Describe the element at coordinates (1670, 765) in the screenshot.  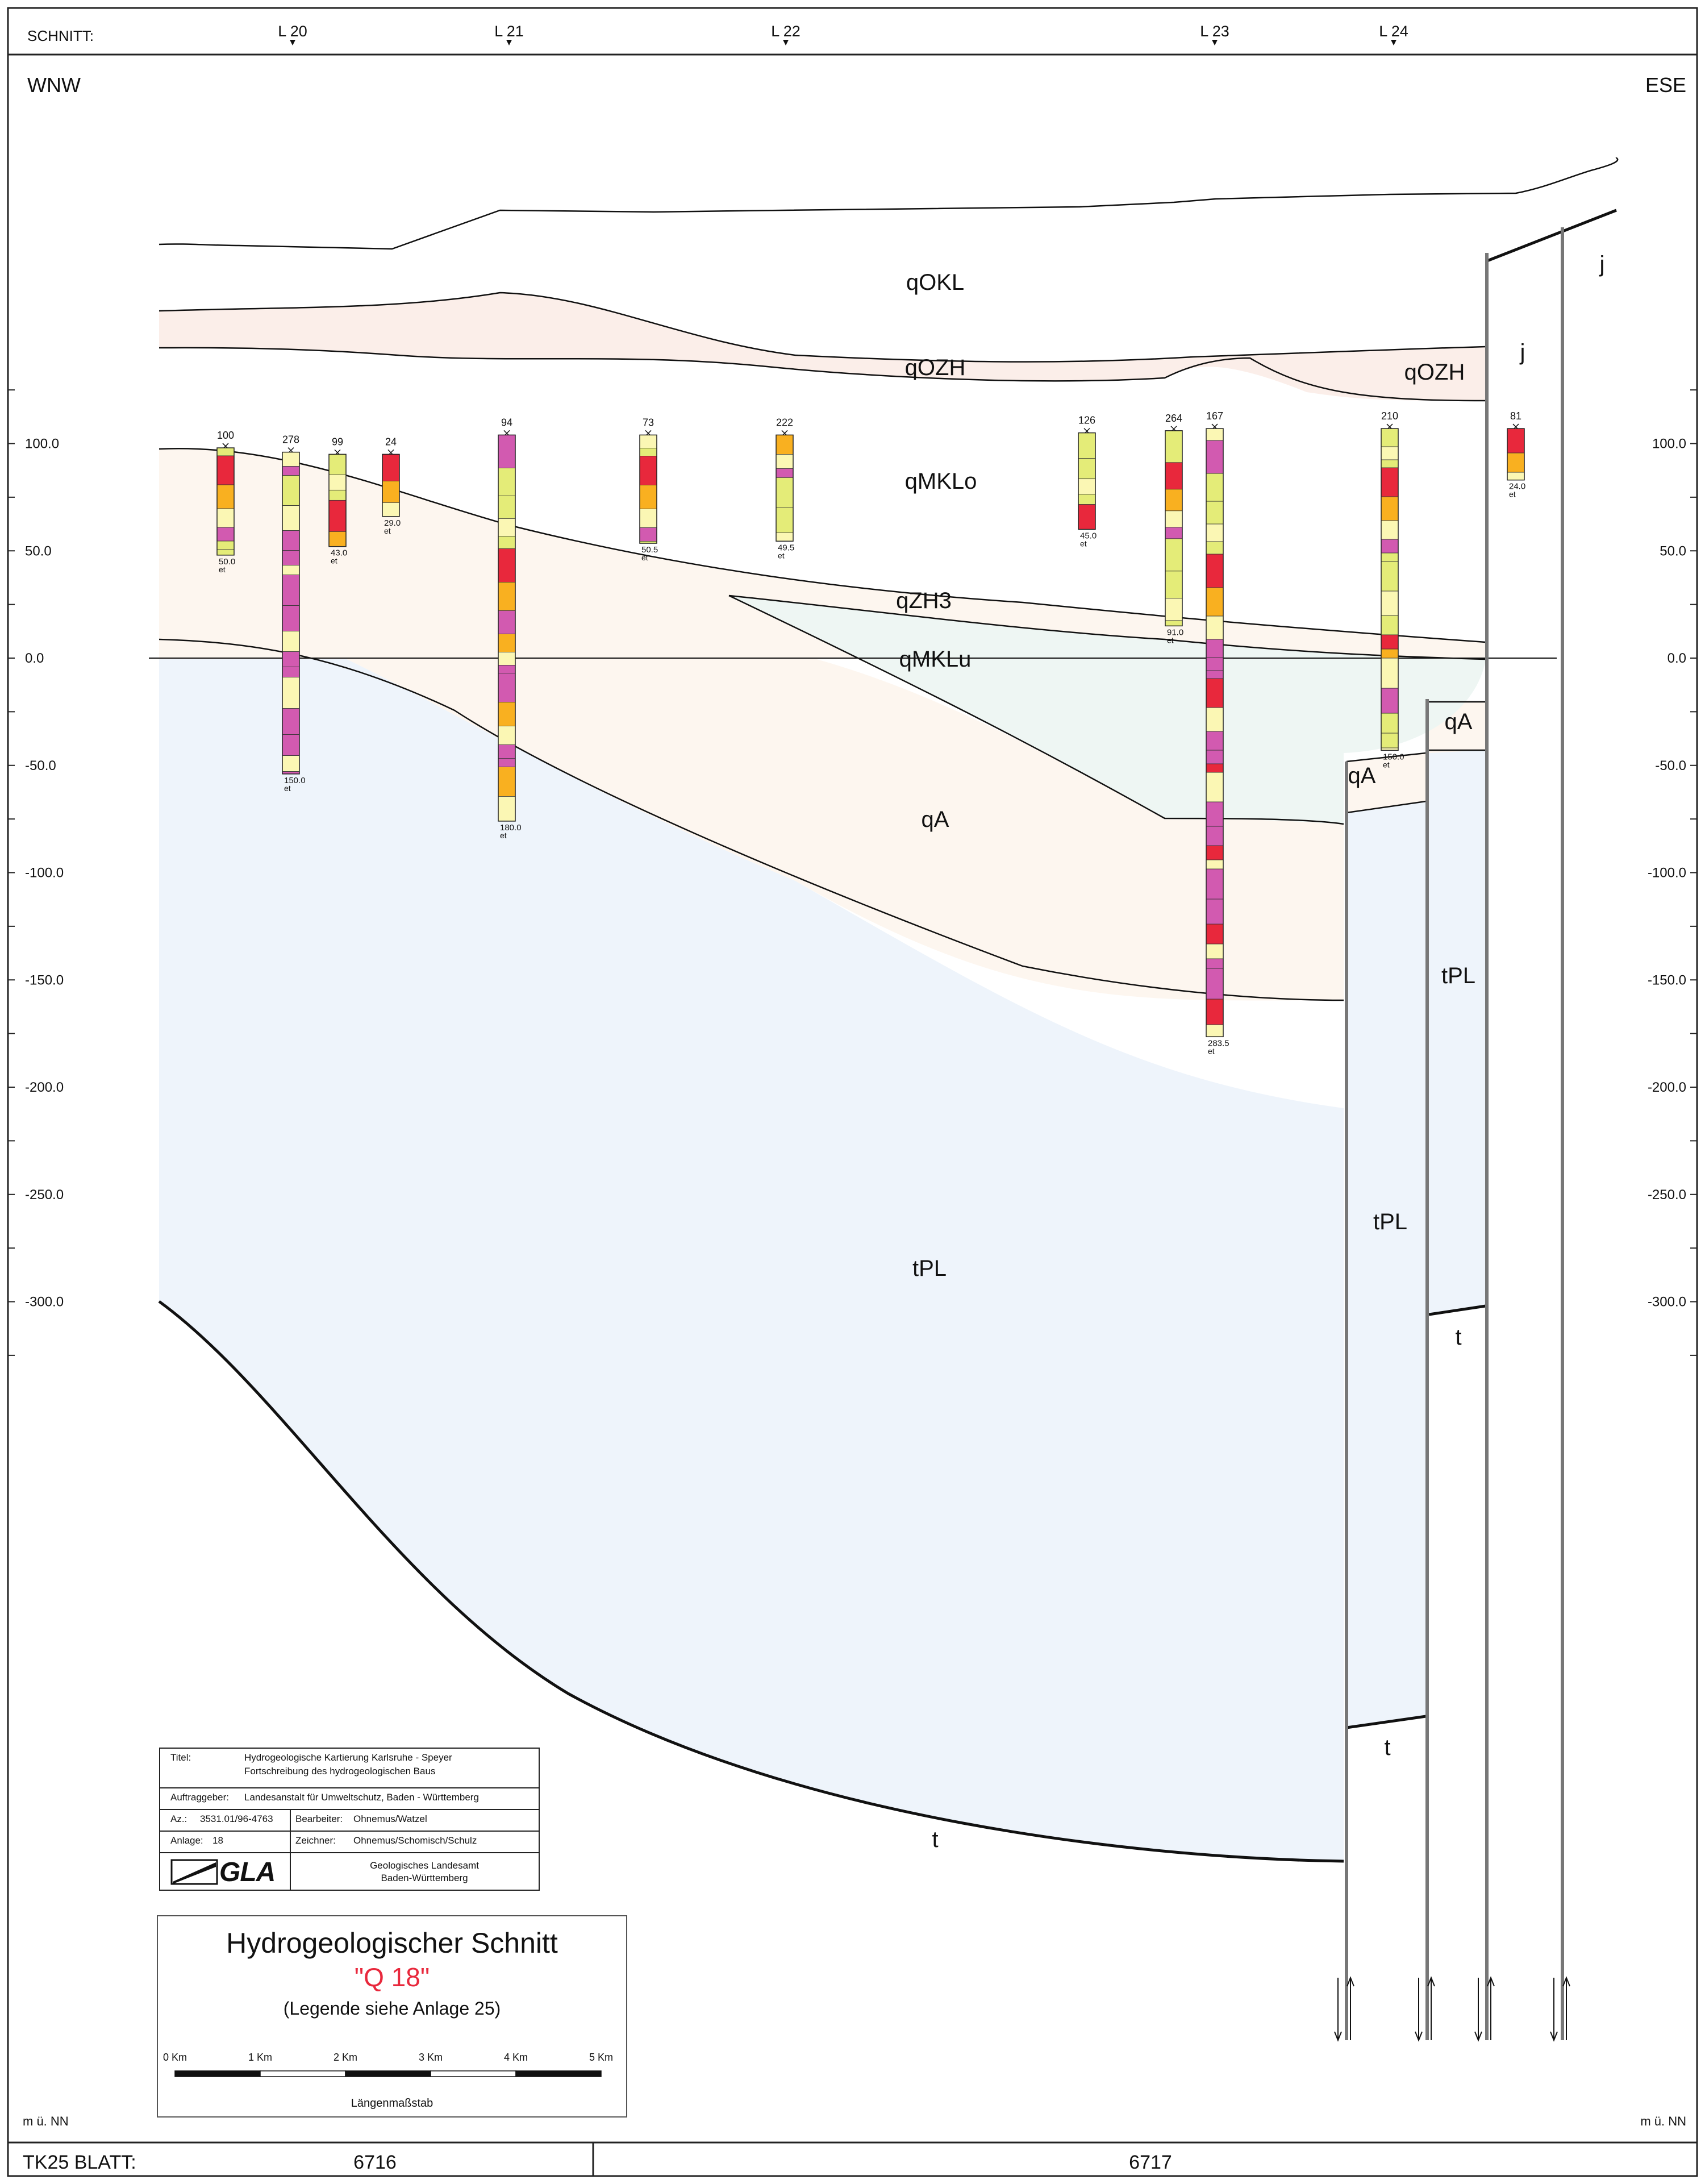
I see `axis-tick-label: -50.0` at that location.